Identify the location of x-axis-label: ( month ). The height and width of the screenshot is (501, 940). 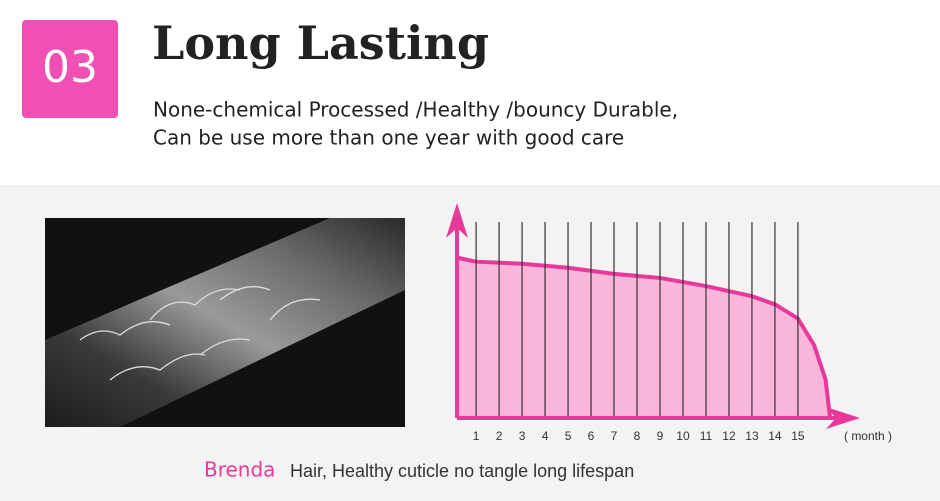
(868, 436).